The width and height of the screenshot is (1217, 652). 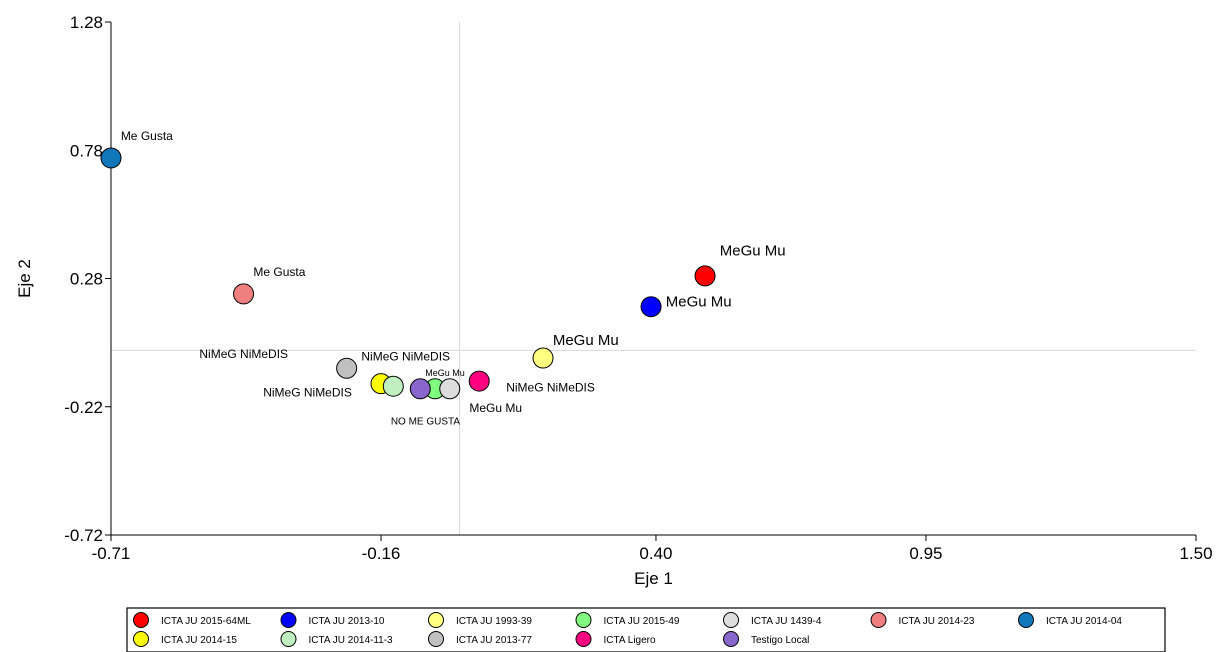 I want to click on x-tick-label: 0.40, so click(x=655, y=553).